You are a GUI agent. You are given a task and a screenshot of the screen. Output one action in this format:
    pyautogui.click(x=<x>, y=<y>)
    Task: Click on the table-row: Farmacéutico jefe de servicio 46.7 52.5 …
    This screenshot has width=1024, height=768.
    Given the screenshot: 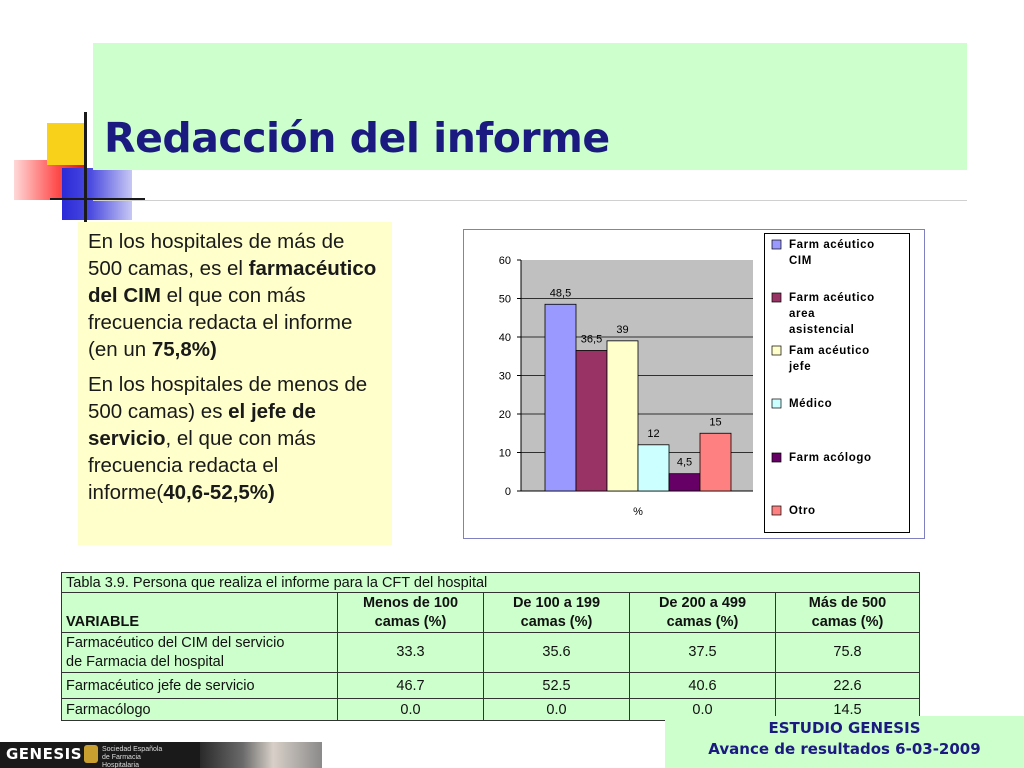 What is the action you would take?
    pyautogui.click(x=490, y=685)
    